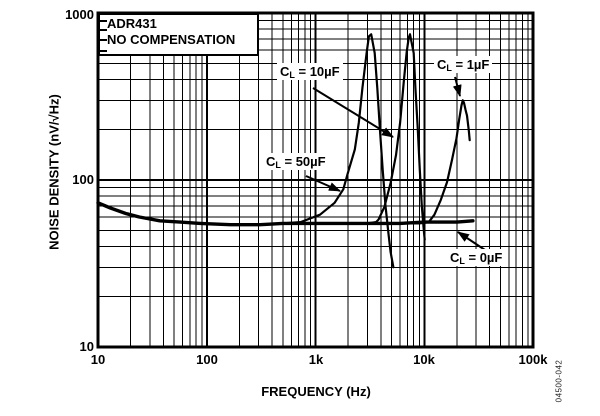 The width and height of the screenshot is (600, 416). Describe the element at coordinates (54, 172) in the screenshot. I see `y-axis-title: NOISE DENSITY (nV/√Hz)` at that location.